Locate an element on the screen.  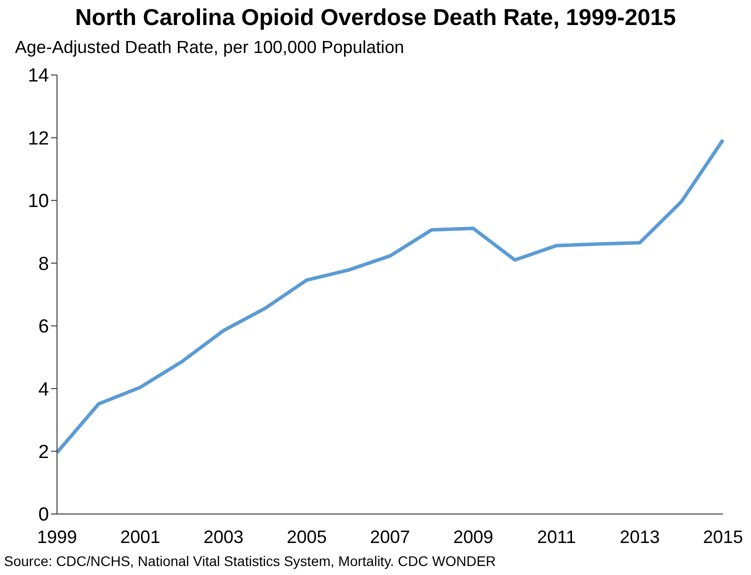
x-tick-label: 2001 is located at coordinates (140, 536).